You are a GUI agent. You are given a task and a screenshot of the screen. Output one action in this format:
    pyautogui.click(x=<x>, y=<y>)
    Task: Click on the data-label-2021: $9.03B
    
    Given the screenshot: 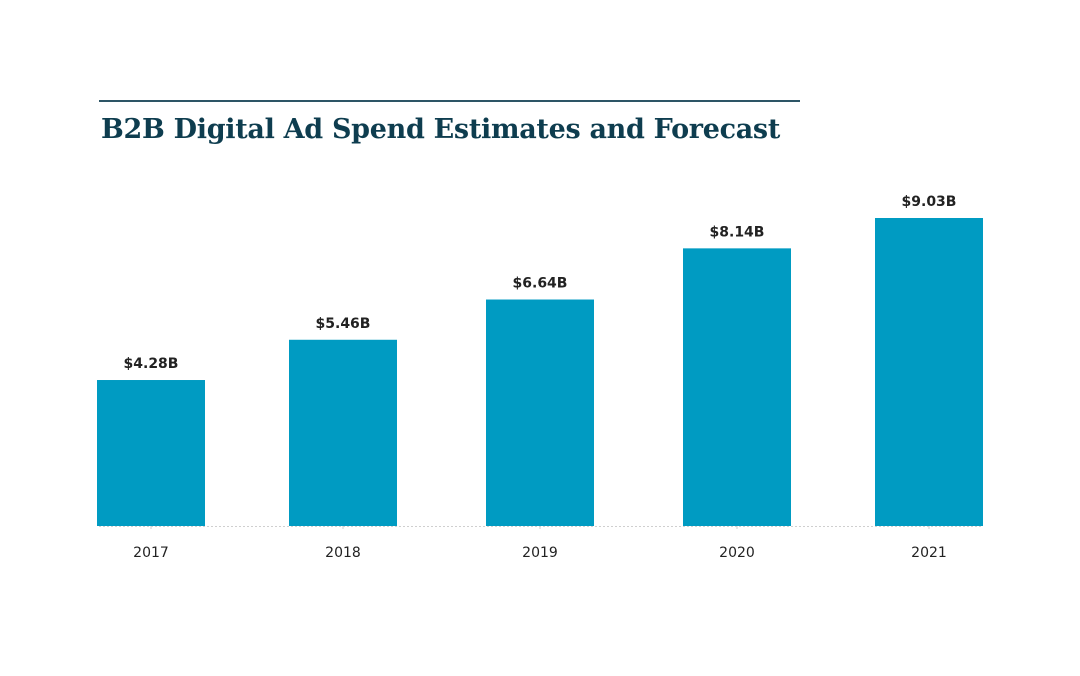 What is the action you would take?
    pyautogui.click(x=929, y=202)
    